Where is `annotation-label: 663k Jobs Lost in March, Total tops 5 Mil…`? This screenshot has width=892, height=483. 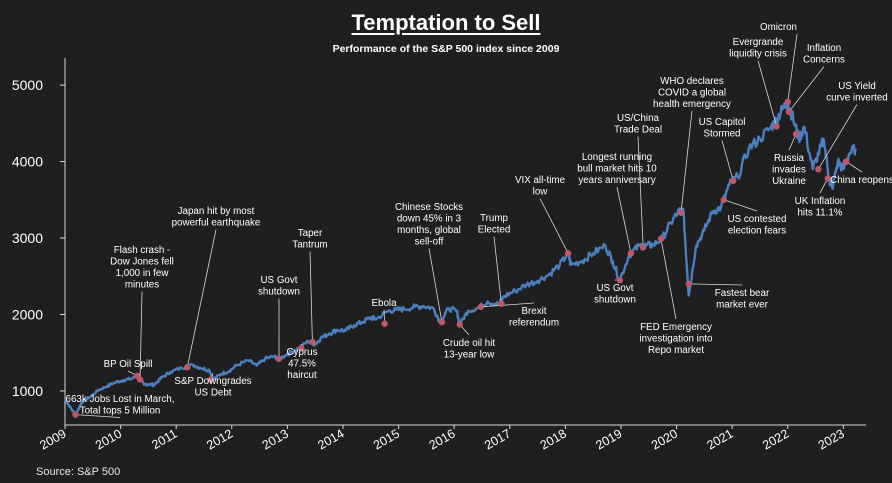 annotation-label: 663k Jobs Lost in March, Total tops 5 Mil… is located at coordinates (120, 405).